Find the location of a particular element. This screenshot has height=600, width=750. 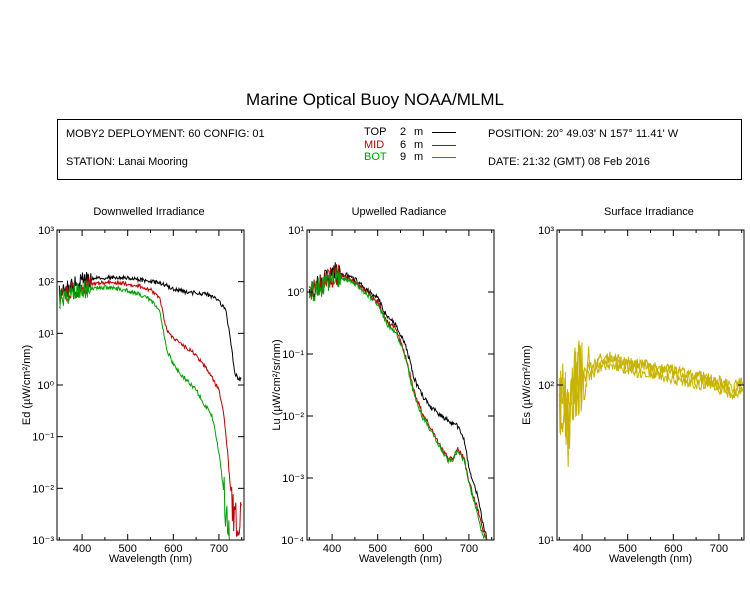

position-text: POSITION: 20° 49.03' N 157° 11.41' W is located at coordinates (583, 134).